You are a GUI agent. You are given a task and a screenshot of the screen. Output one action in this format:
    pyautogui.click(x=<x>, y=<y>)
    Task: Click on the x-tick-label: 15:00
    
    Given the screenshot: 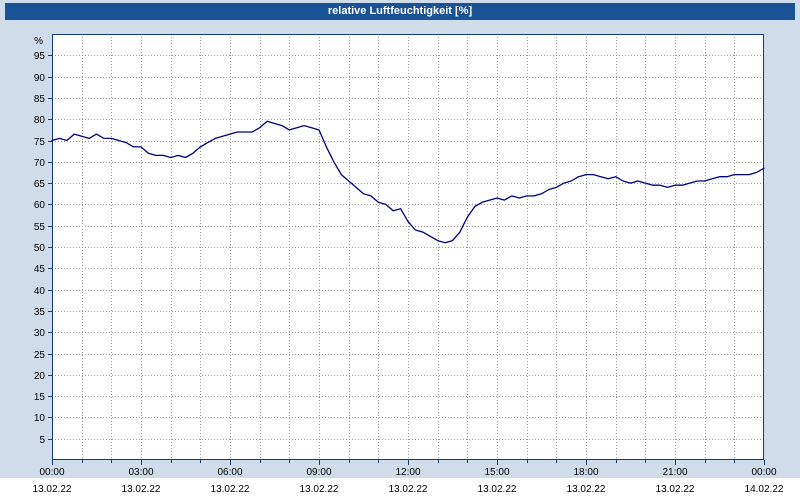 What is the action you would take?
    pyautogui.click(x=496, y=472)
    